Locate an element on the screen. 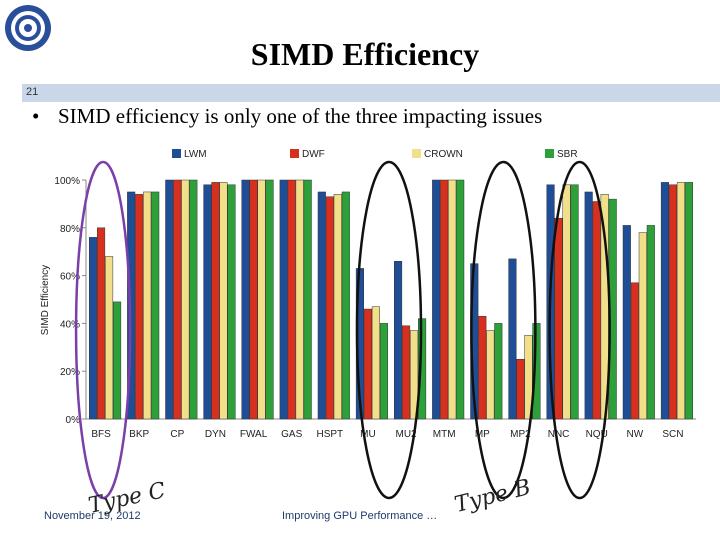 The image size is (720, 540). university-logo is located at coordinates (28, 28).